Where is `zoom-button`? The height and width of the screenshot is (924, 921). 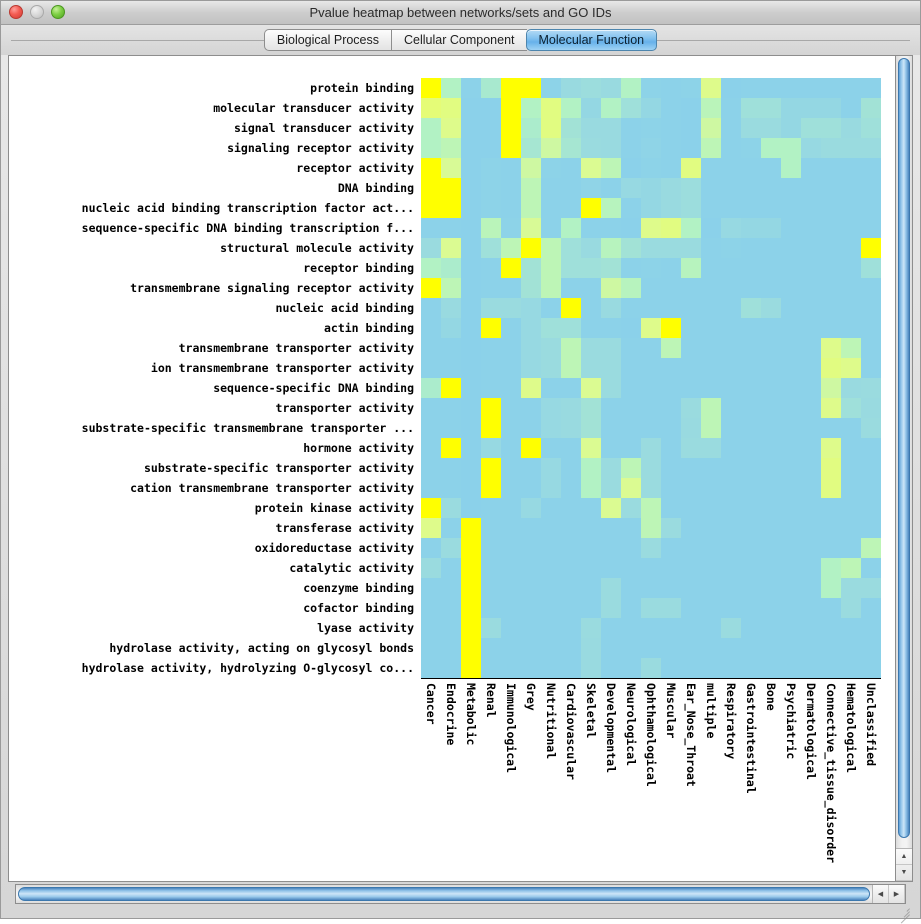 zoom-button is located at coordinates (58, 12).